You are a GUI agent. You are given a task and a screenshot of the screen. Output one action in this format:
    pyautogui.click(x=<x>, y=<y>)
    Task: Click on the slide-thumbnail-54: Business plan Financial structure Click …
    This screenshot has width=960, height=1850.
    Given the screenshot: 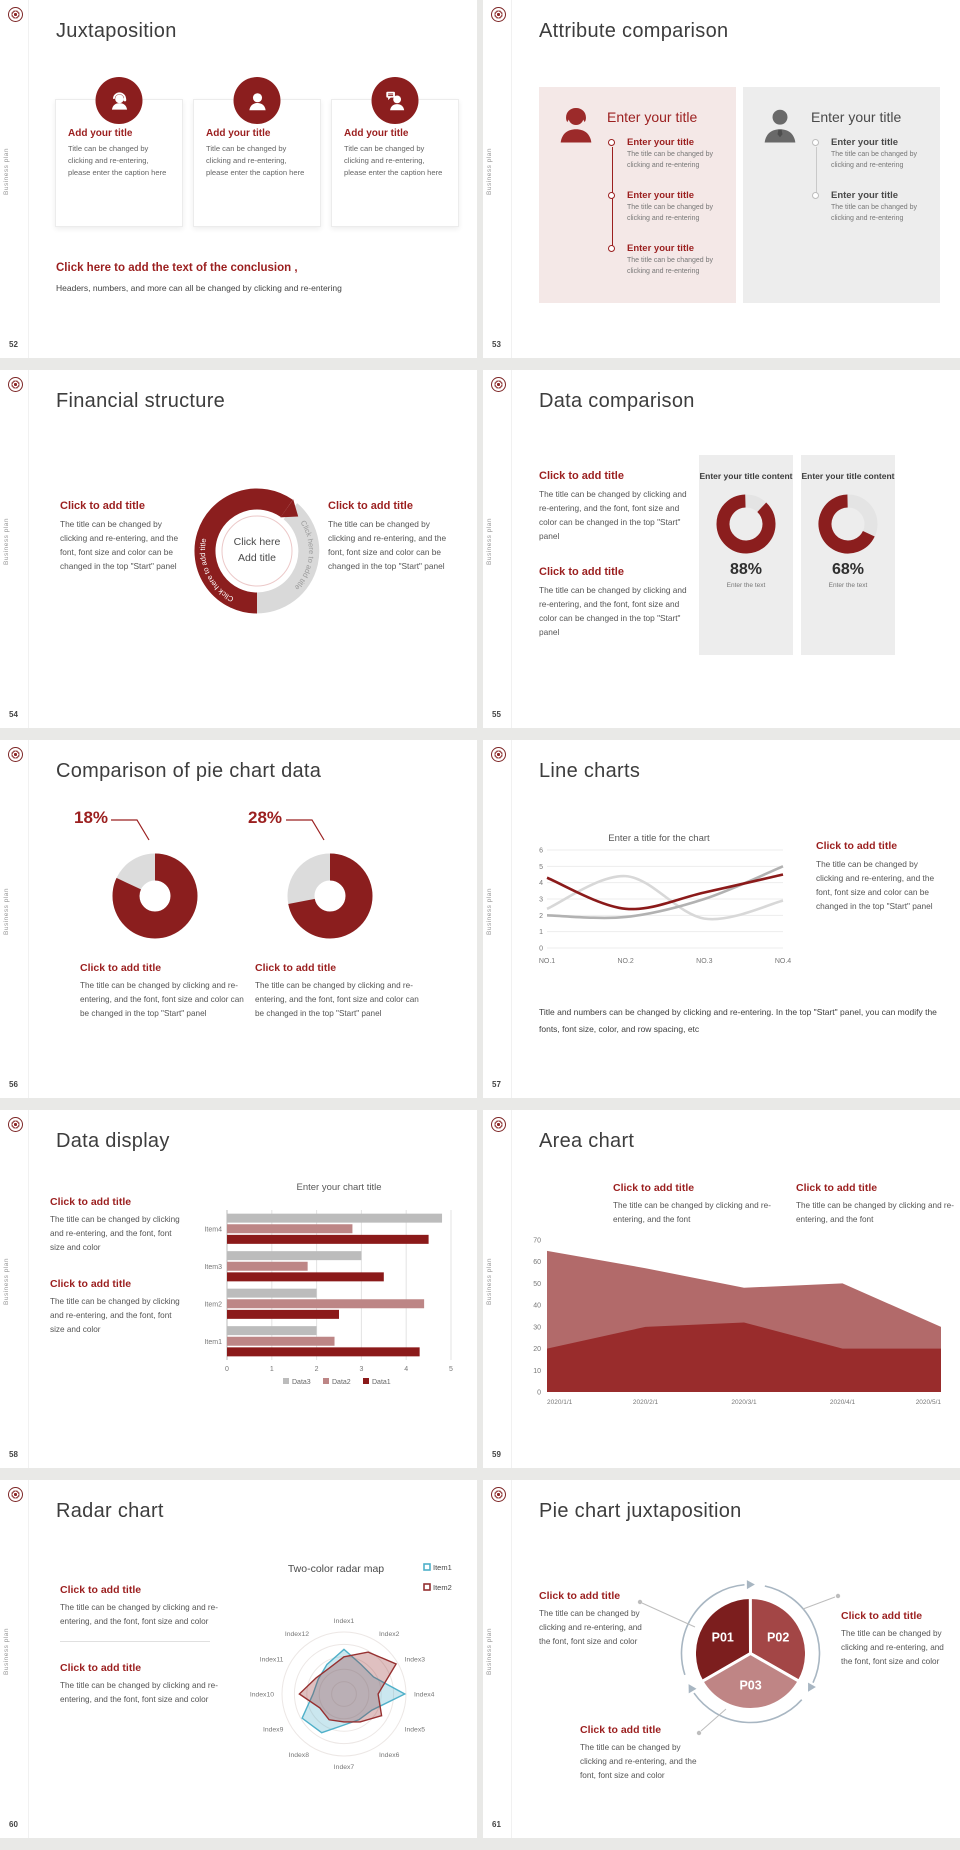 What is the action you would take?
    pyautogui.click(x=238, y=549)
    